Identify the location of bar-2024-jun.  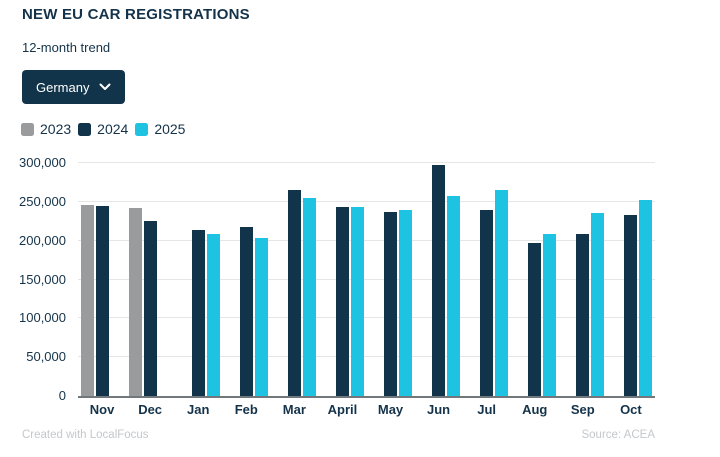
(439, 280).